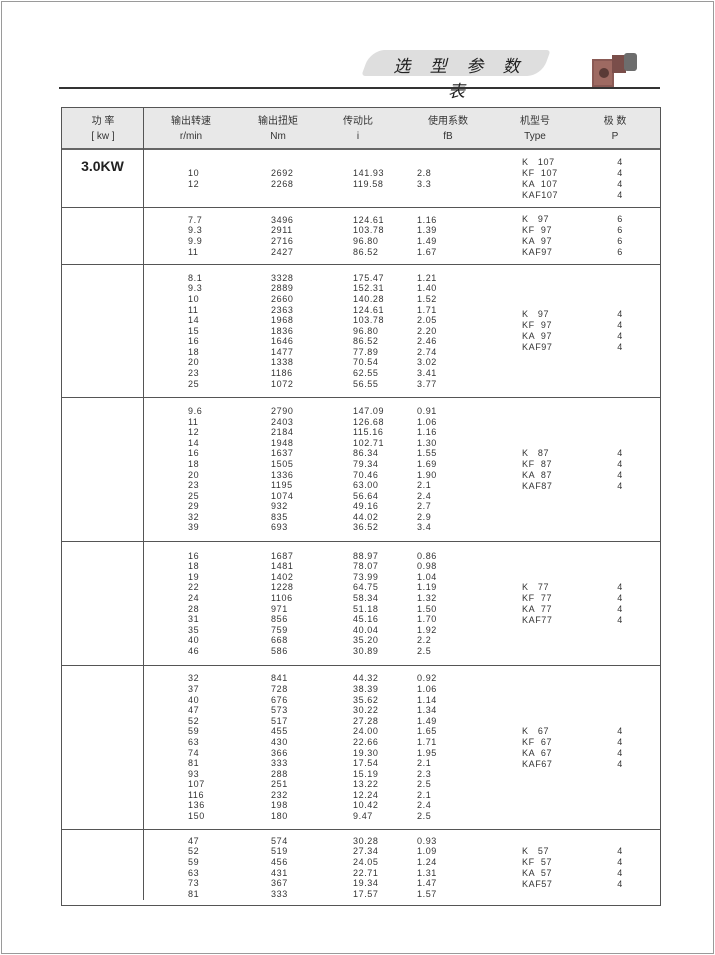  Describe the element at coordinates (366, 861) in the screenshot. I see `ratio-cell: 24.05` at that location.